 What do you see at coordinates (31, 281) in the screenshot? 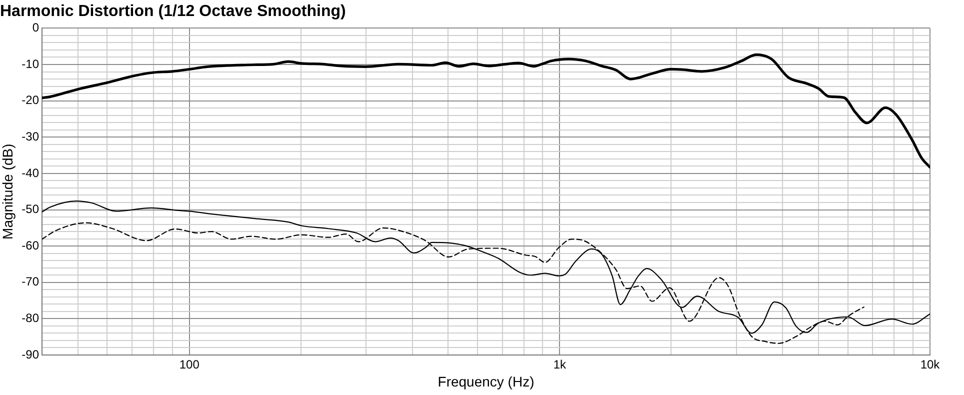
I see `y-tick-label: -70` at bounding box center [31, 281].